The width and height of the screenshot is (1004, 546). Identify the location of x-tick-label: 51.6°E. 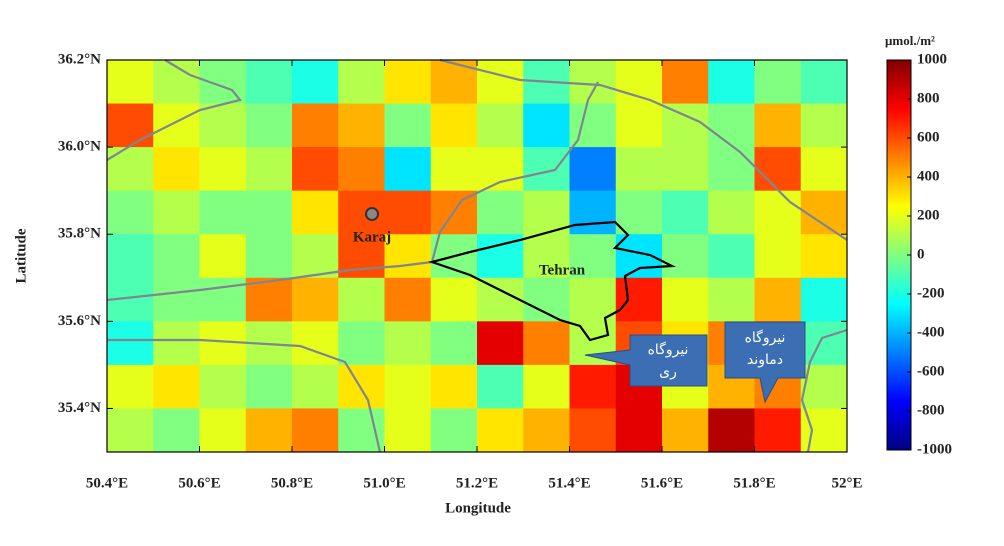
(662, 483).